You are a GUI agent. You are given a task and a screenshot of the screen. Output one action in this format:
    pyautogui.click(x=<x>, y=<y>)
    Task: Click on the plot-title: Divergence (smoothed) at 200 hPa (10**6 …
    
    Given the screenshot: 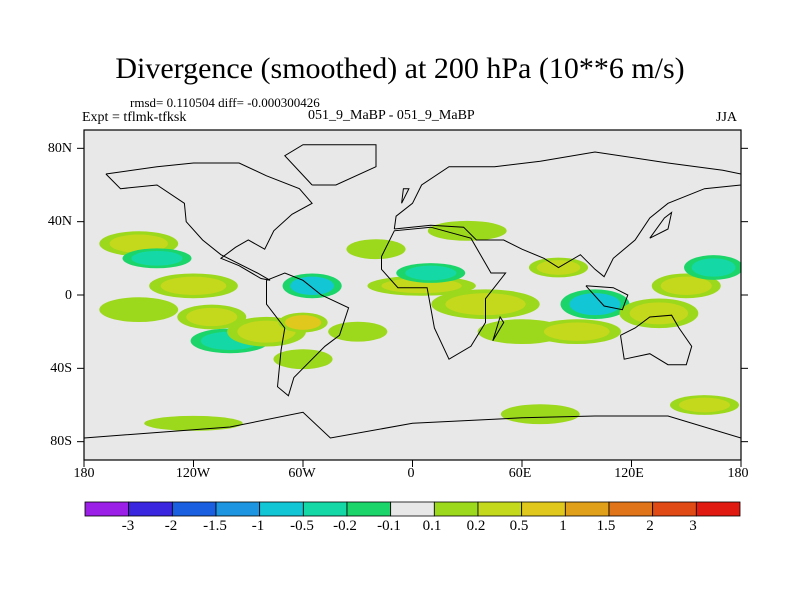 What is the action you would take?
    pyautogui.click(x=400, y=68)
    